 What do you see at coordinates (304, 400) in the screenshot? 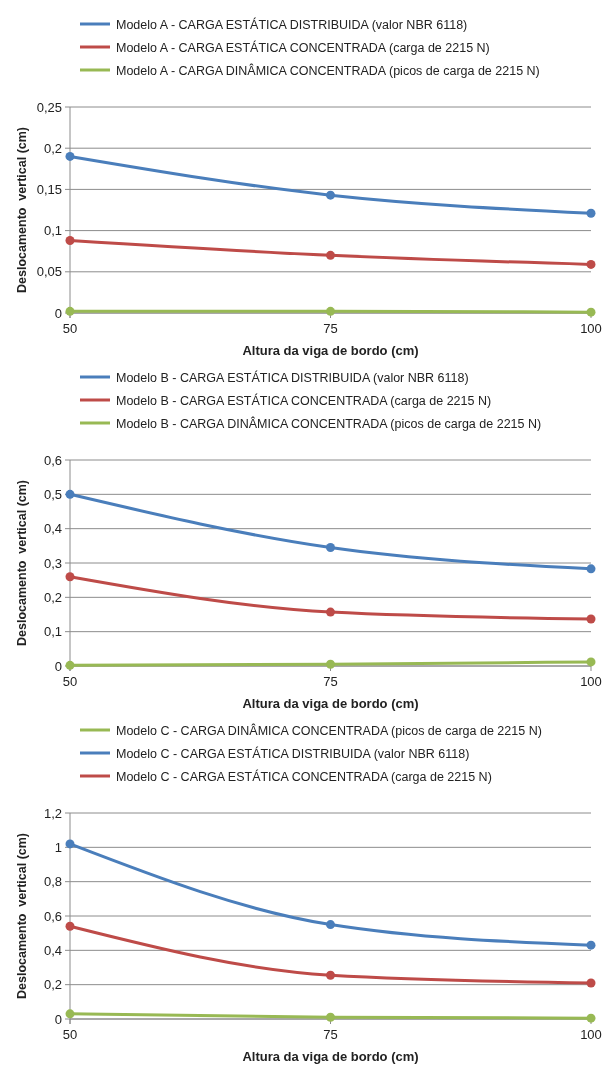
I see `legend-label: Modelo B - CARGA ESTÁTICA CONCENTRADA (carga de 2215 N)` at bounding box center [304, 400].